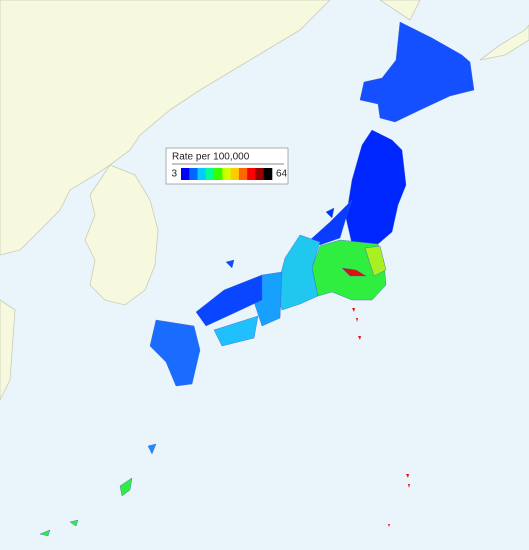  I want to click on tokyo, so click(354, 272).